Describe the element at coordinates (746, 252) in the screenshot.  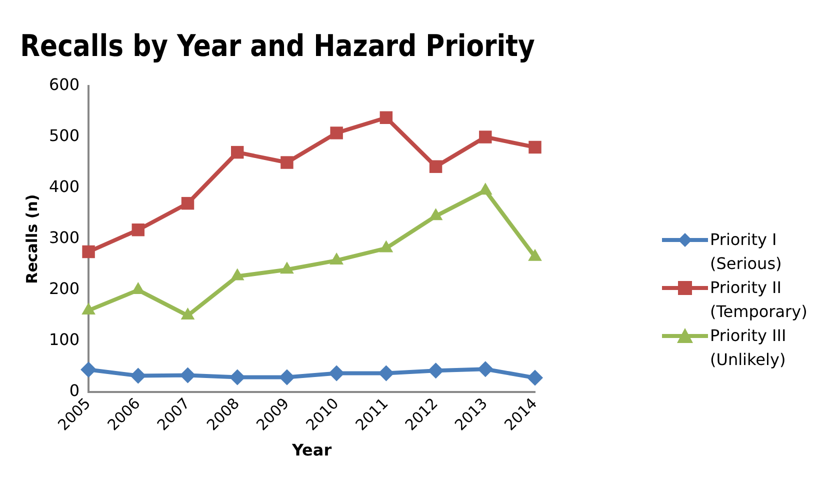
I see `legend-label: Priority I (Serious)` at that location.